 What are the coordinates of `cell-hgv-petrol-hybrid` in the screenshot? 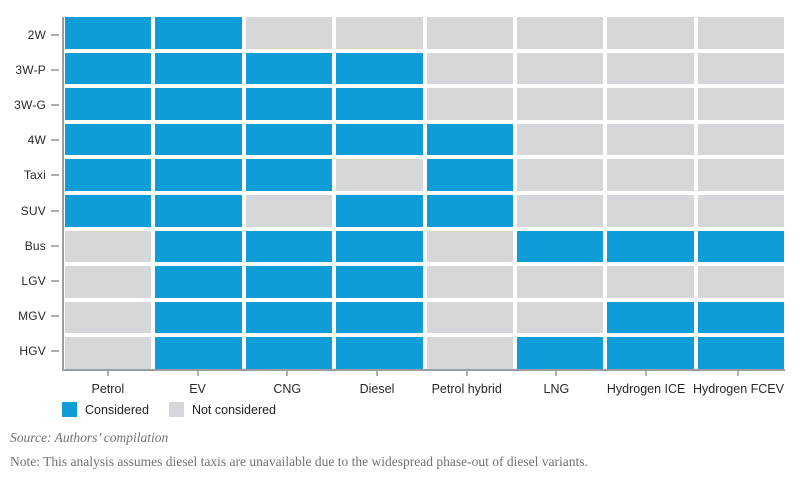 It's located at (469, 353).